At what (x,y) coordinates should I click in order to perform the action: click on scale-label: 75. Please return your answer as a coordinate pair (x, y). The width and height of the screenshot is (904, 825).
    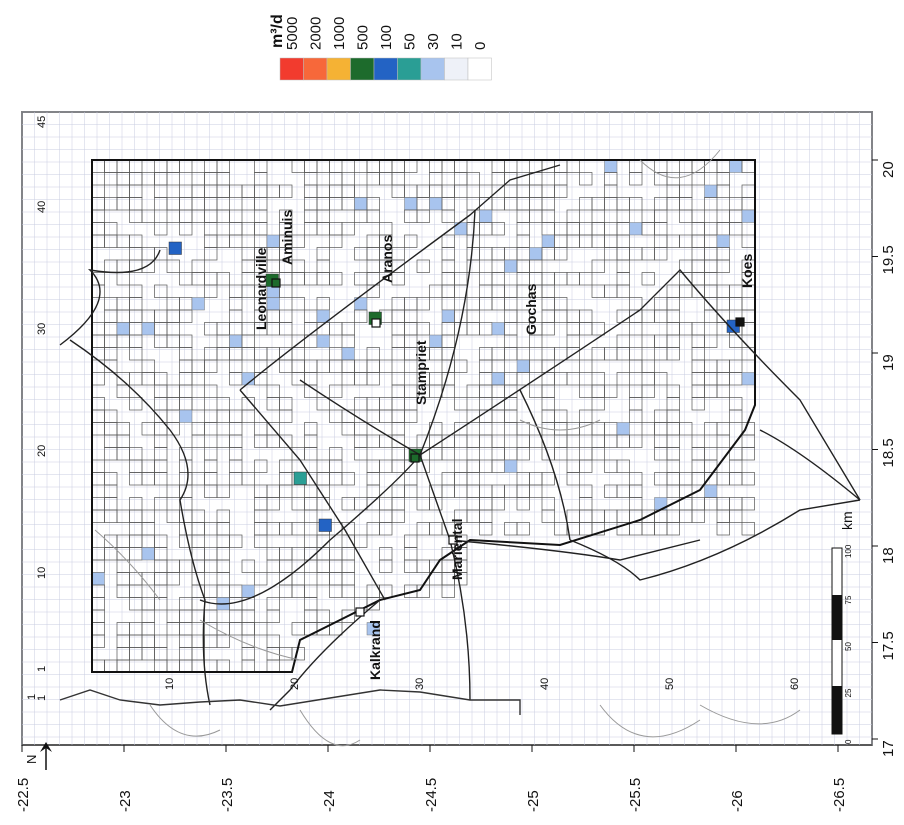
    Looking at the image, I should click on (848, 599).